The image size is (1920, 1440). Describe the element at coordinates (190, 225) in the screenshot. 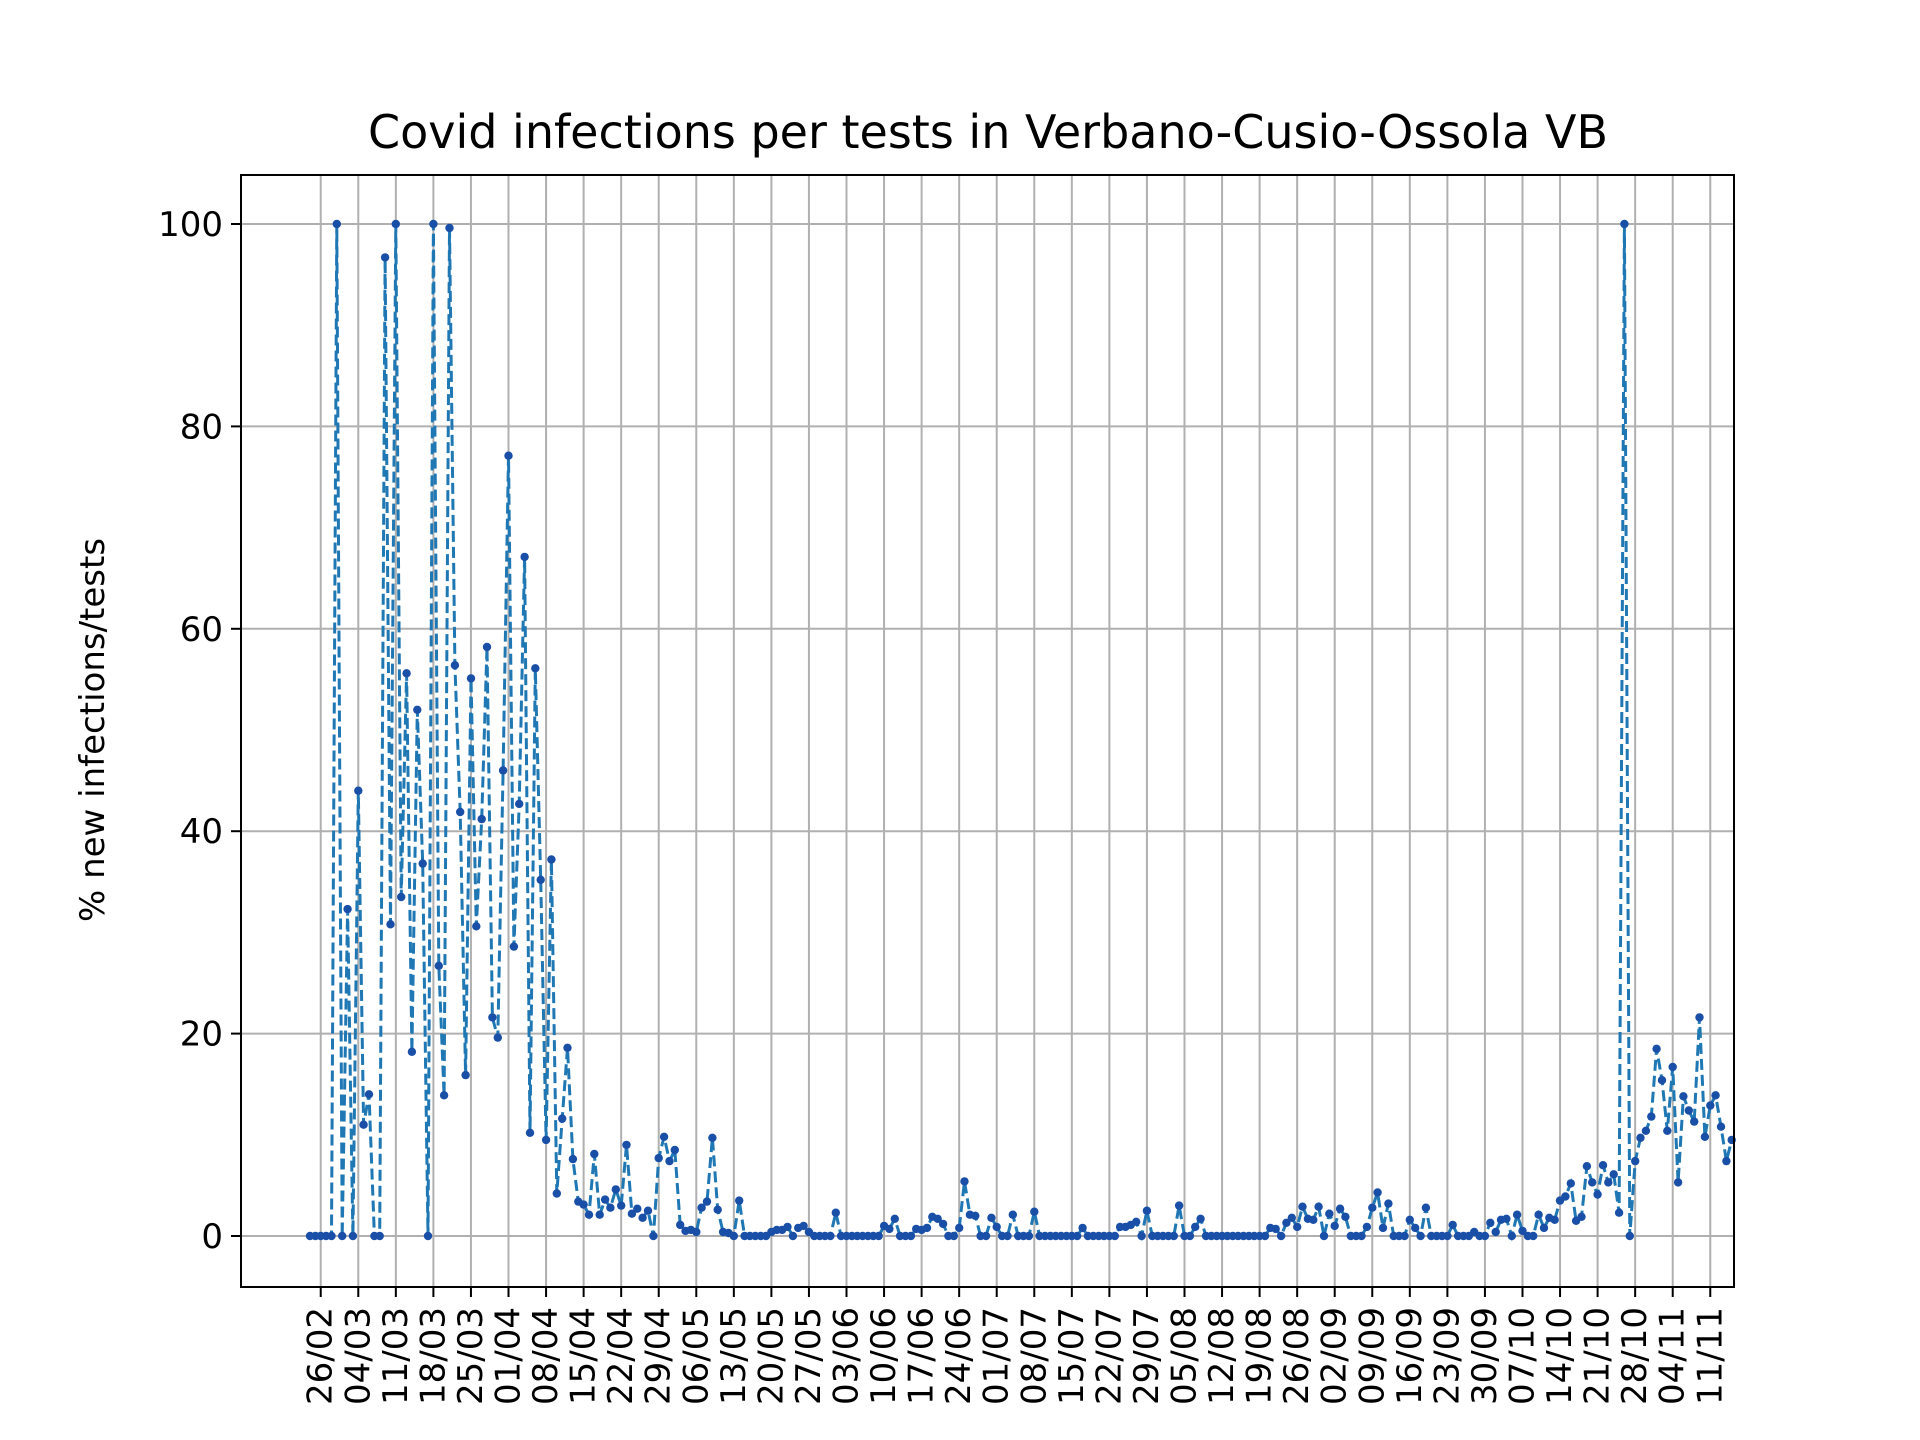

I see `y-tick-label: 100` at that location.